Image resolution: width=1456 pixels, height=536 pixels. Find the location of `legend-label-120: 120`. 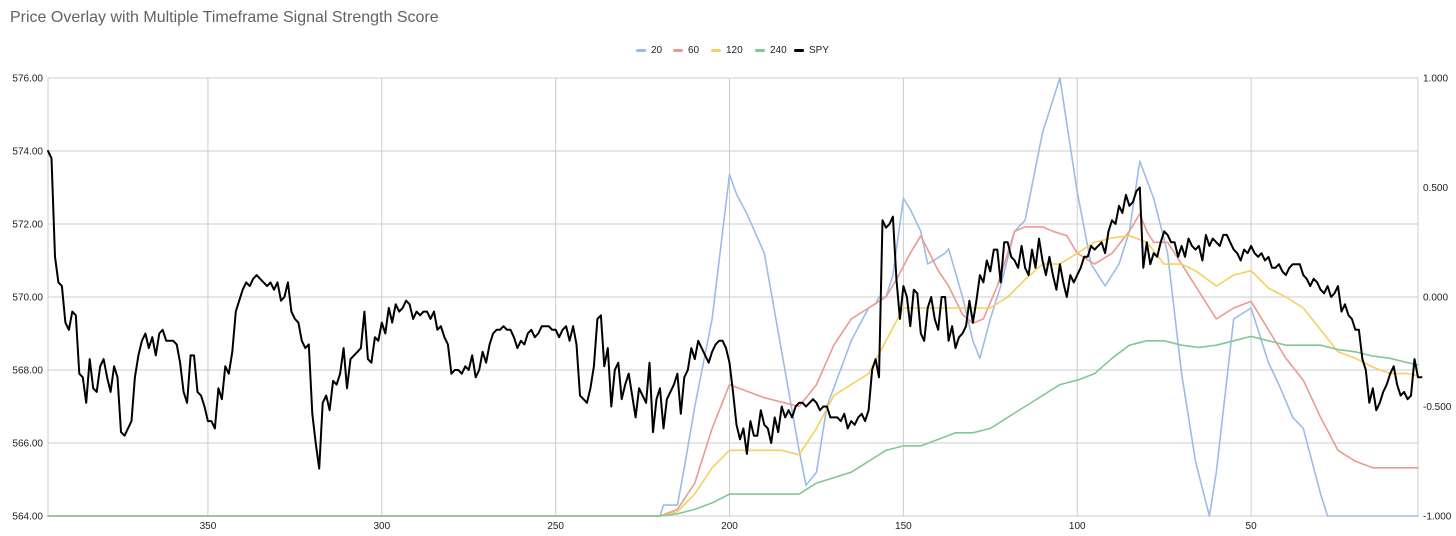

legend-label-120: 120 is located at coordinates (734, 50).